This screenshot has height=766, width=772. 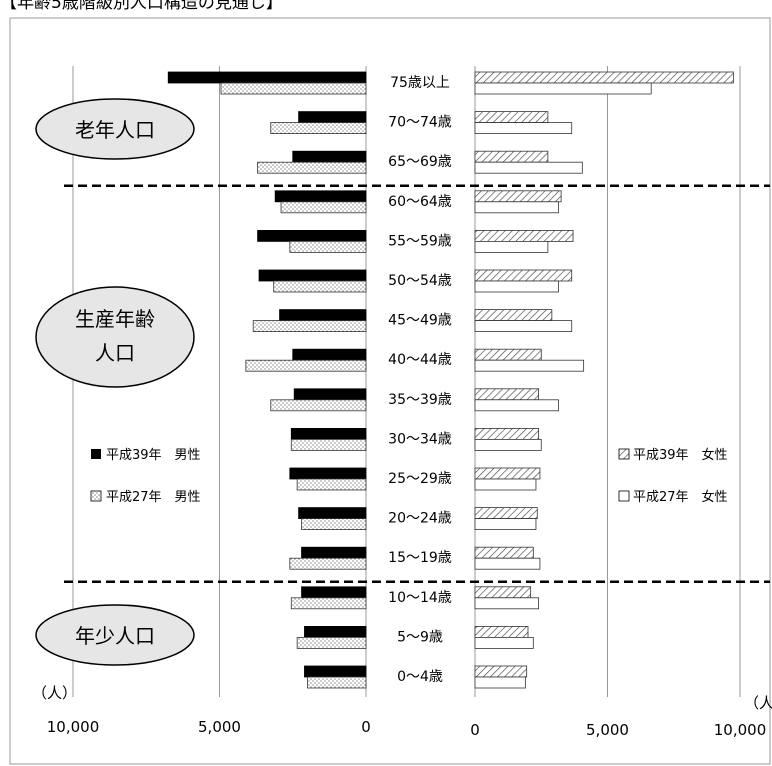 I want to click on group-label-youth-text: 年少人口, so click(x=115, y=636).